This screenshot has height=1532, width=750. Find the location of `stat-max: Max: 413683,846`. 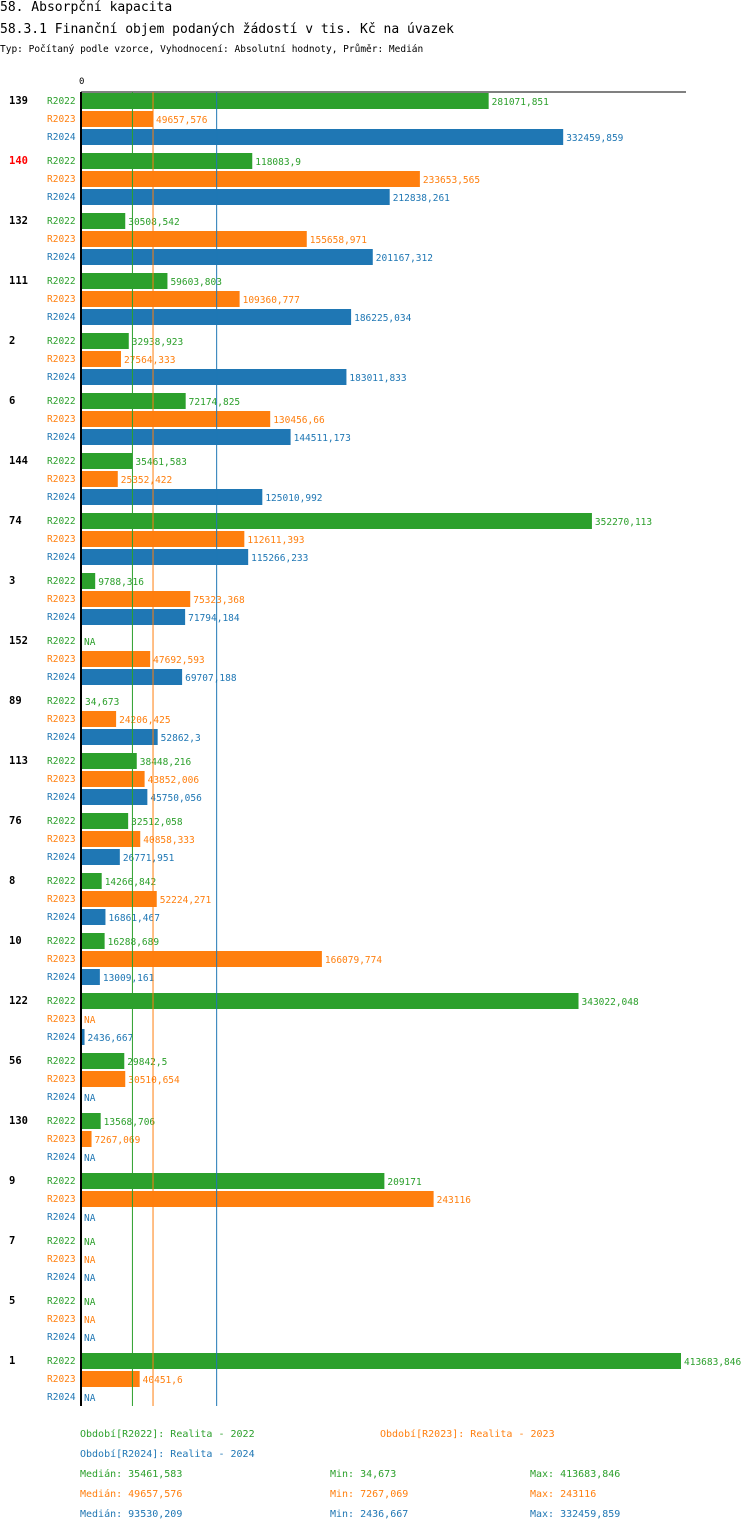

stat-max: Max: 413683,846 is located at coordinates (575, 1474).